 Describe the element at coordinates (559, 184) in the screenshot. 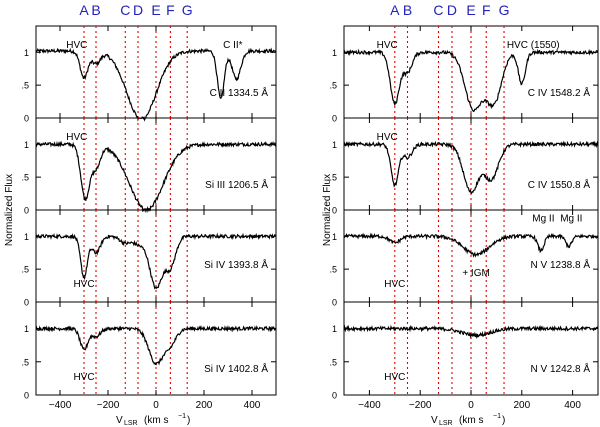

I see `line-label: C IV 1550.8 Å` at that location.